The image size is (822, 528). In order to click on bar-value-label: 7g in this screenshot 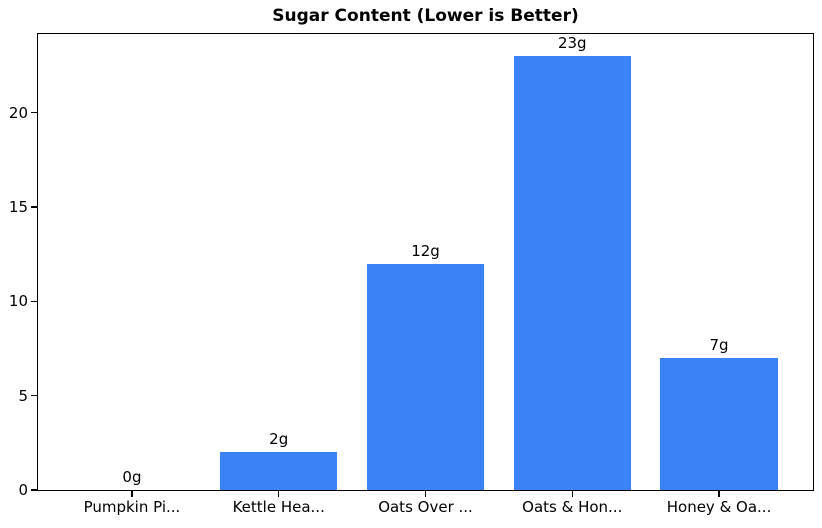, I will do `click(719, 344)`.